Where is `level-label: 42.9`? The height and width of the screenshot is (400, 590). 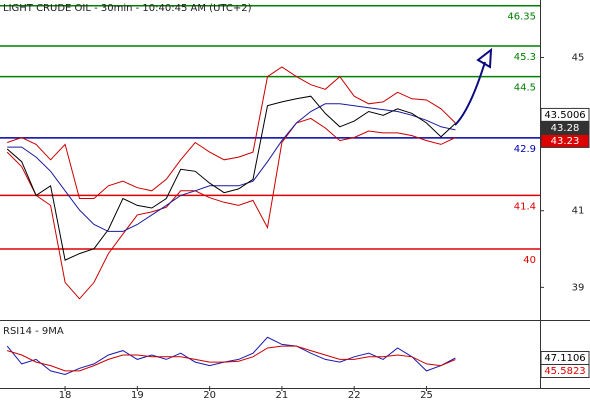
level-label: 42.9 is located at coordinates (525, 149).